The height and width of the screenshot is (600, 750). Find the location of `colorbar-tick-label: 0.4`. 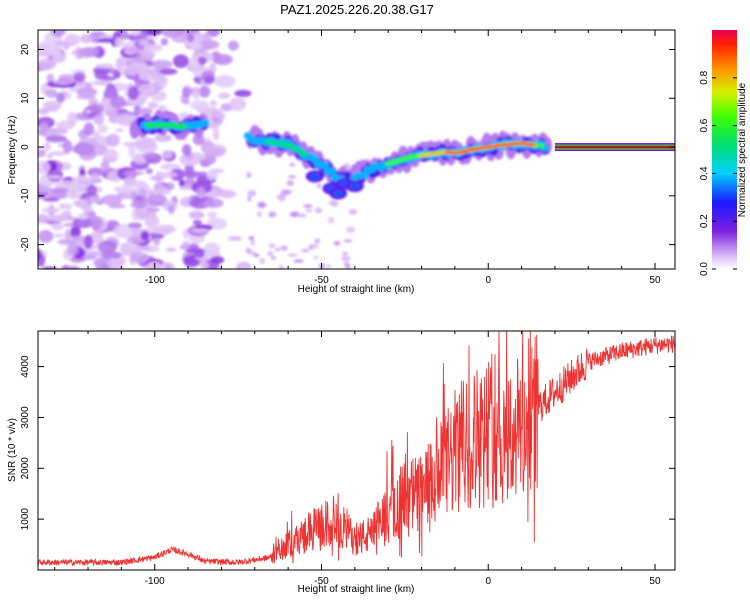

colorbar-tick-label: 0.4 is located at coordinates (704, 173).